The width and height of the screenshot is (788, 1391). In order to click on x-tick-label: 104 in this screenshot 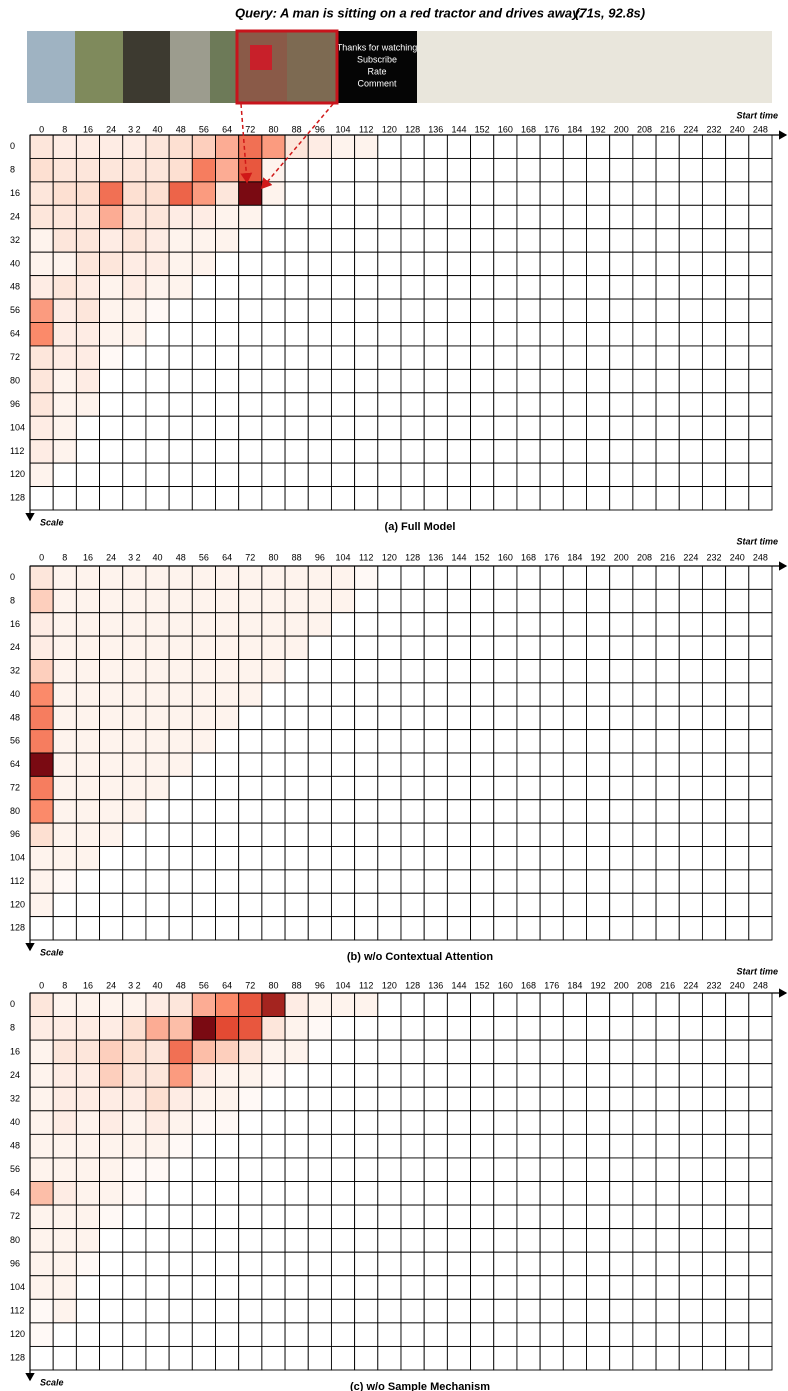, I will do `click(343, 557)`.